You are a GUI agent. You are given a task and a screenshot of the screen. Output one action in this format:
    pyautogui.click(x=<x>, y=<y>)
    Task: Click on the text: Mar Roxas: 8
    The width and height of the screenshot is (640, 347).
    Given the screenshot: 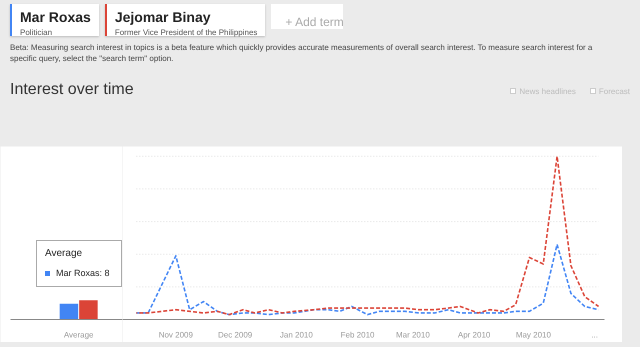 What is the action you would take?
    pyautogui.click(x=83, y=273)
    